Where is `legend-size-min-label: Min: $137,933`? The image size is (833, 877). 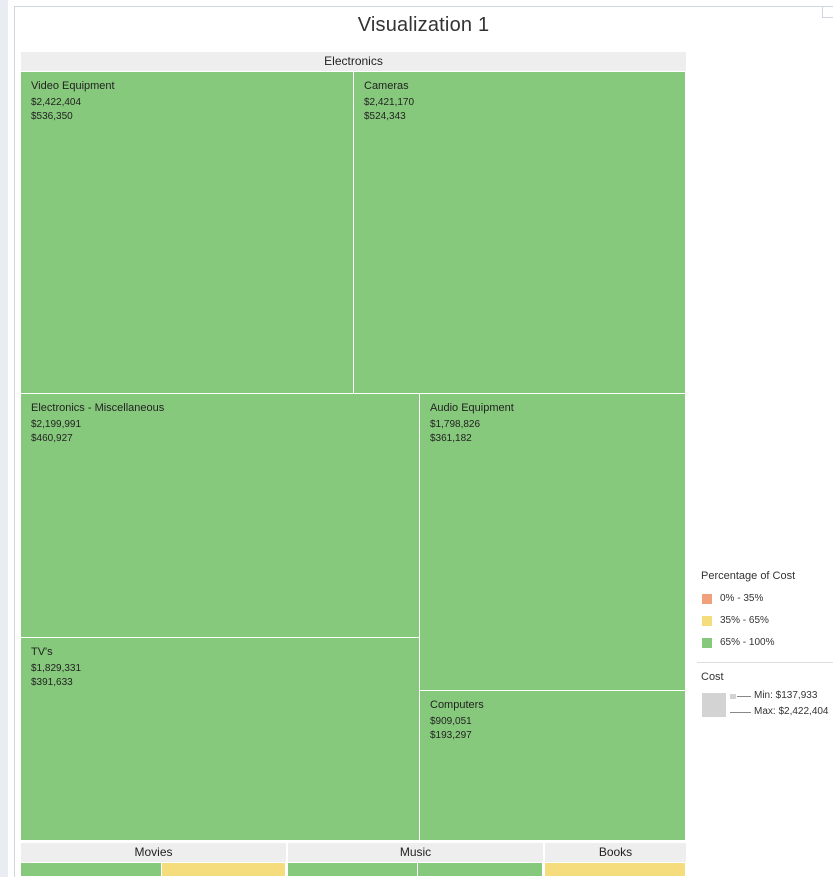 legend-size-min-label: Min: $137,933 is located at coordinates (786, 695).